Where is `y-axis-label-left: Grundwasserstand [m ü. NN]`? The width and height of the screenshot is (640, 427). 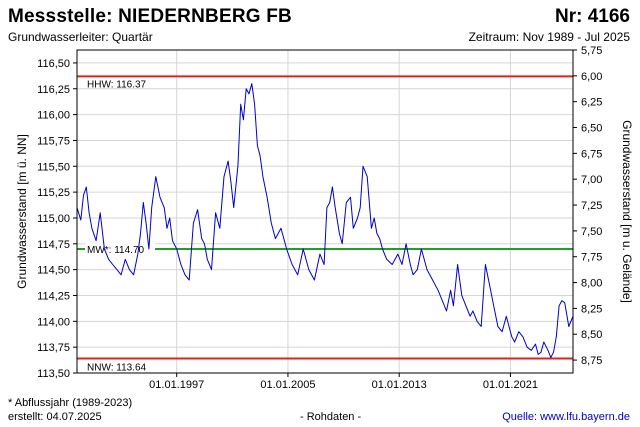
y-axis-label-left: Grundwasserstand [m ü. NN] is located at coordinates (22, 211).